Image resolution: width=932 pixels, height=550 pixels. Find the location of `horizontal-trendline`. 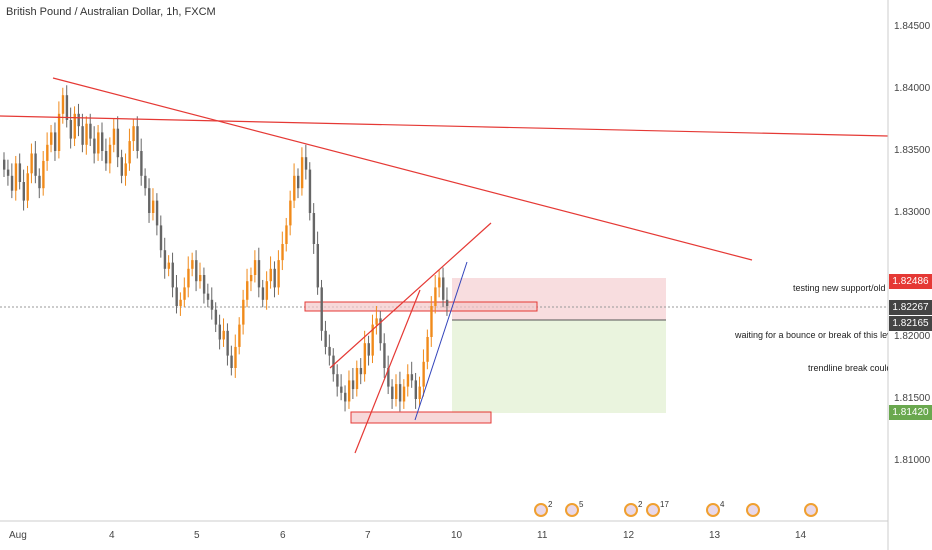

horizontal-trendline is located at coordinates (444, 126).